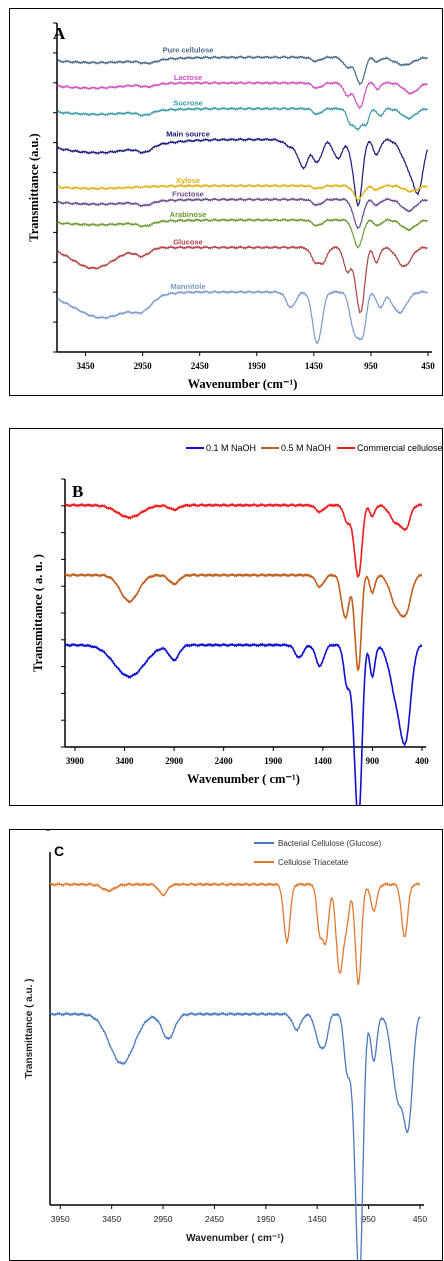  I want to click on series-label: Lactose, so click(188, 77).